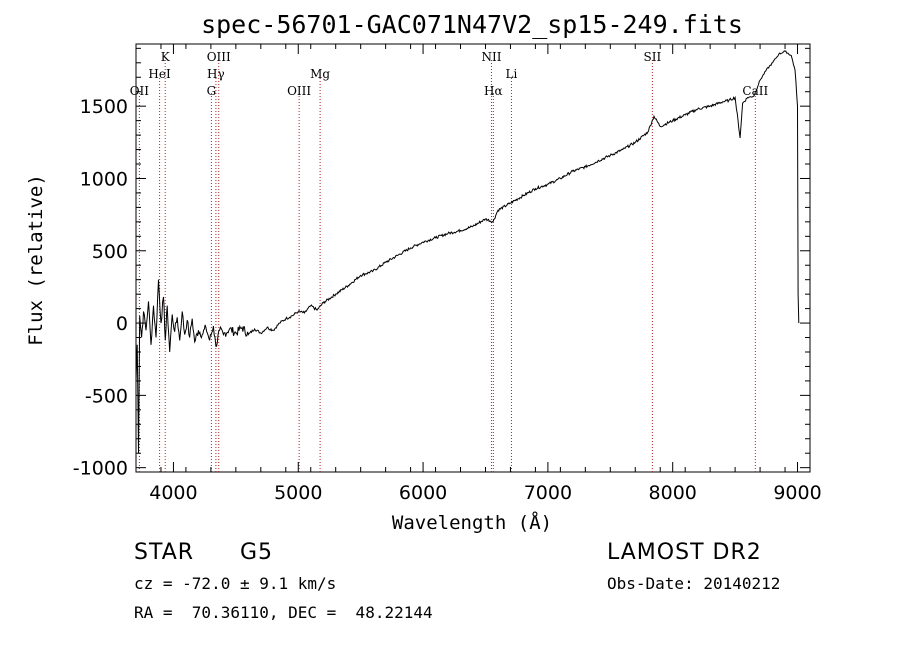  I want to click on redshift-text: cz = -72.0 ± 9.1 km/s, so click(235, 583).